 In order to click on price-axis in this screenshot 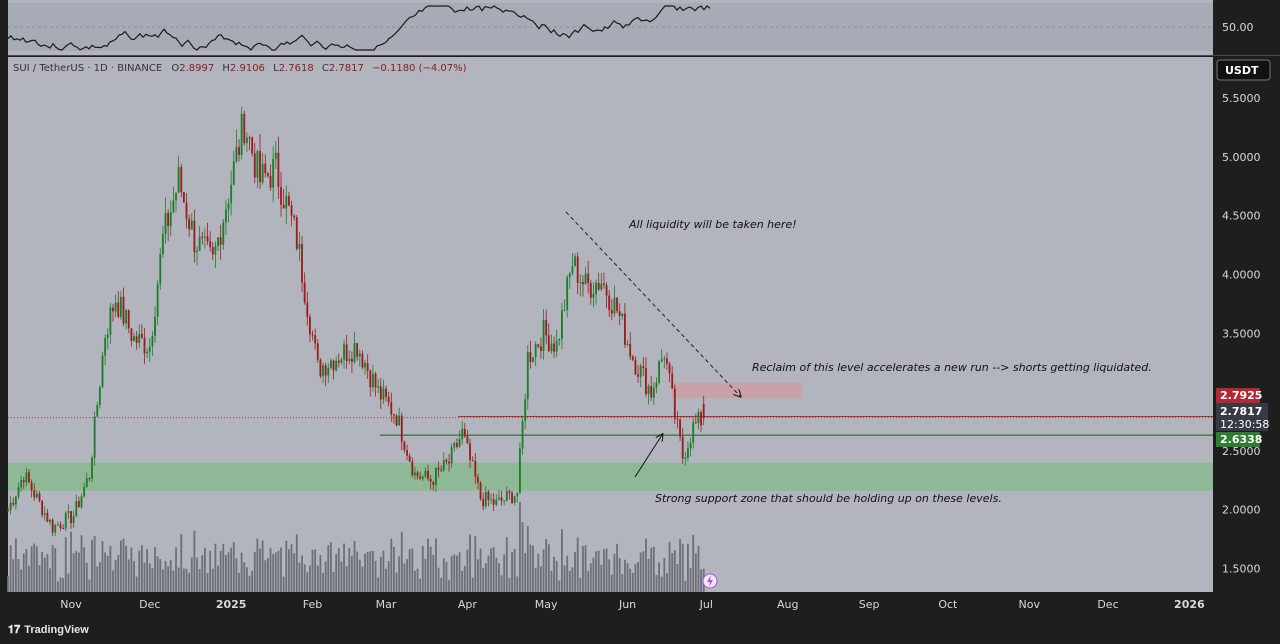, I will do `click(1246, 324)`.